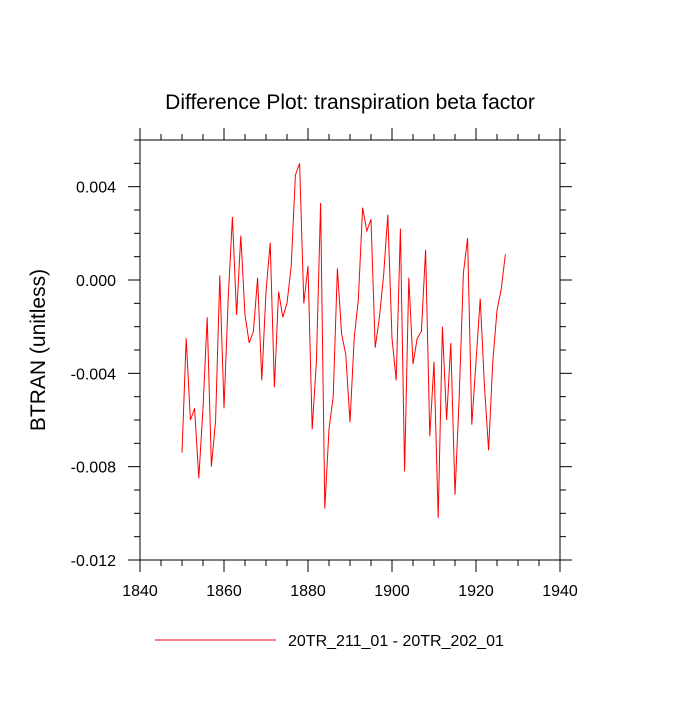 Image resolution: width=700 pixels, height=705 pixels. What do you see at coordinates (350, 591) in the screenshot?
I see `x-tick-labels: 1840 1860 1880 1900 1920 1940` at bounding box center [350, 591].